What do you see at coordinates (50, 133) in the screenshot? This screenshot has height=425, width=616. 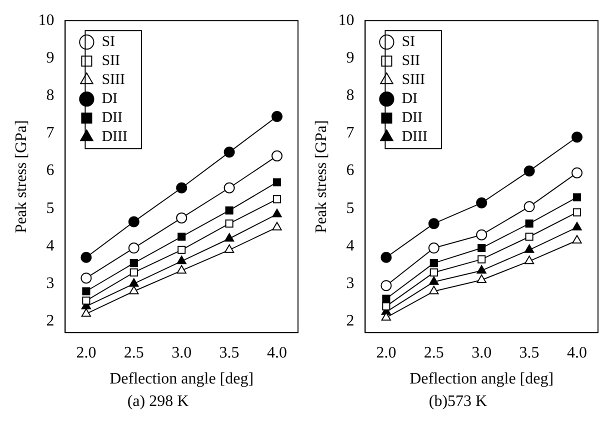 I see `y-tick-label: 7` at bounding box center [50, 133].